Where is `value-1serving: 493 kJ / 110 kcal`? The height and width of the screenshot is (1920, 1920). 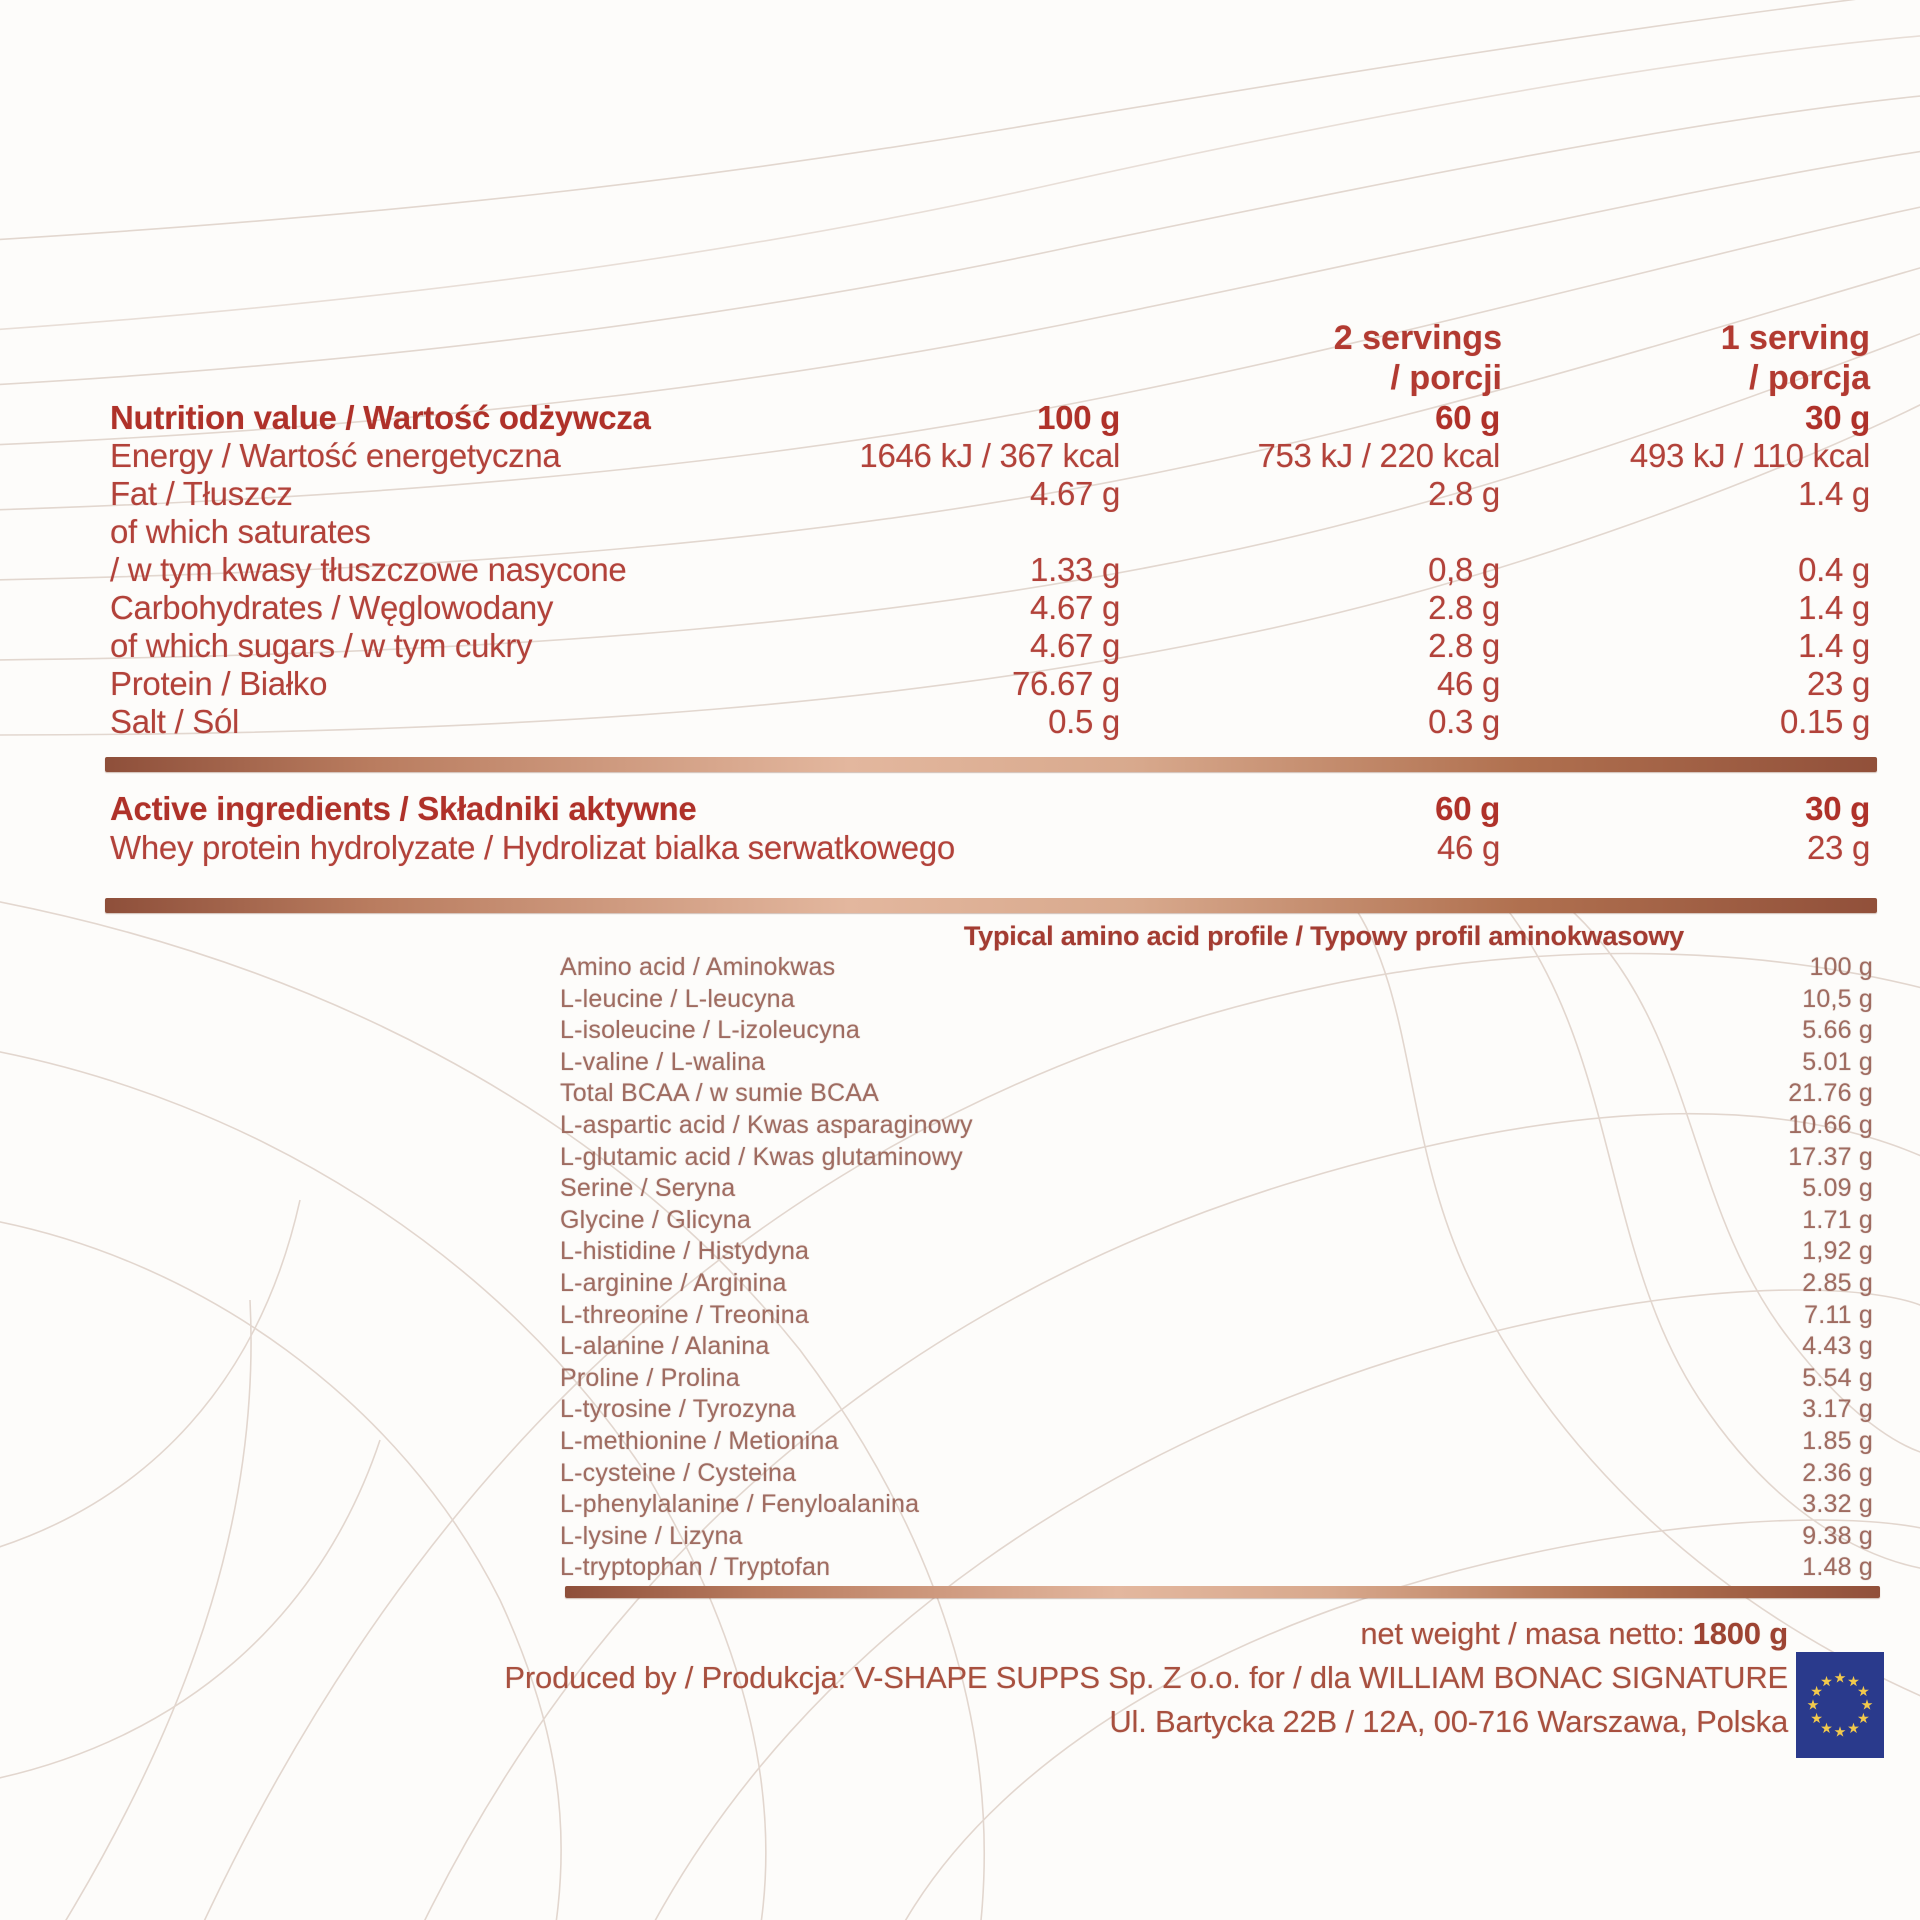 value-1serving: 493 kJ / 110 kcal is located at coordinates (1749, 455).